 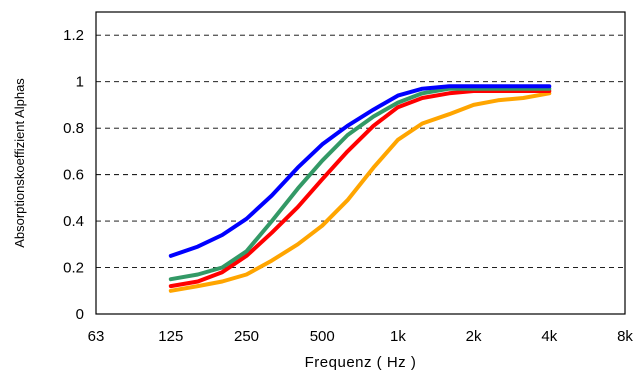 What do you see at coordinates (170, 336) in the screenshot?
I see `x-tick-label: 125` at bounding box center [170, 336].